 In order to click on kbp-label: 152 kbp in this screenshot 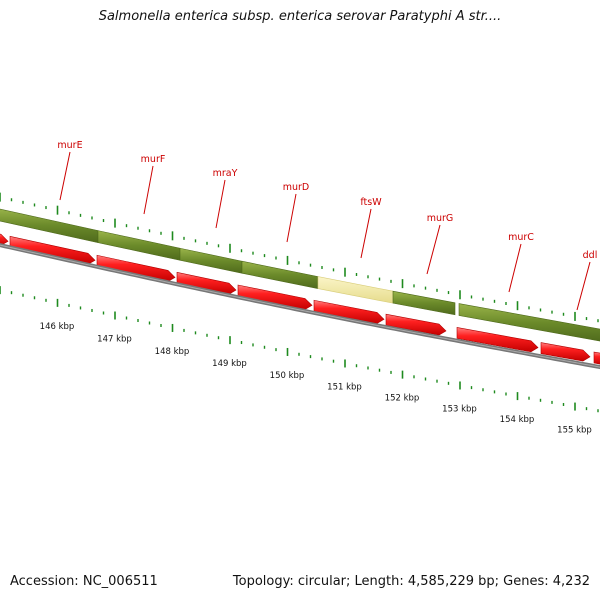, I will do `click(402, 399)`.